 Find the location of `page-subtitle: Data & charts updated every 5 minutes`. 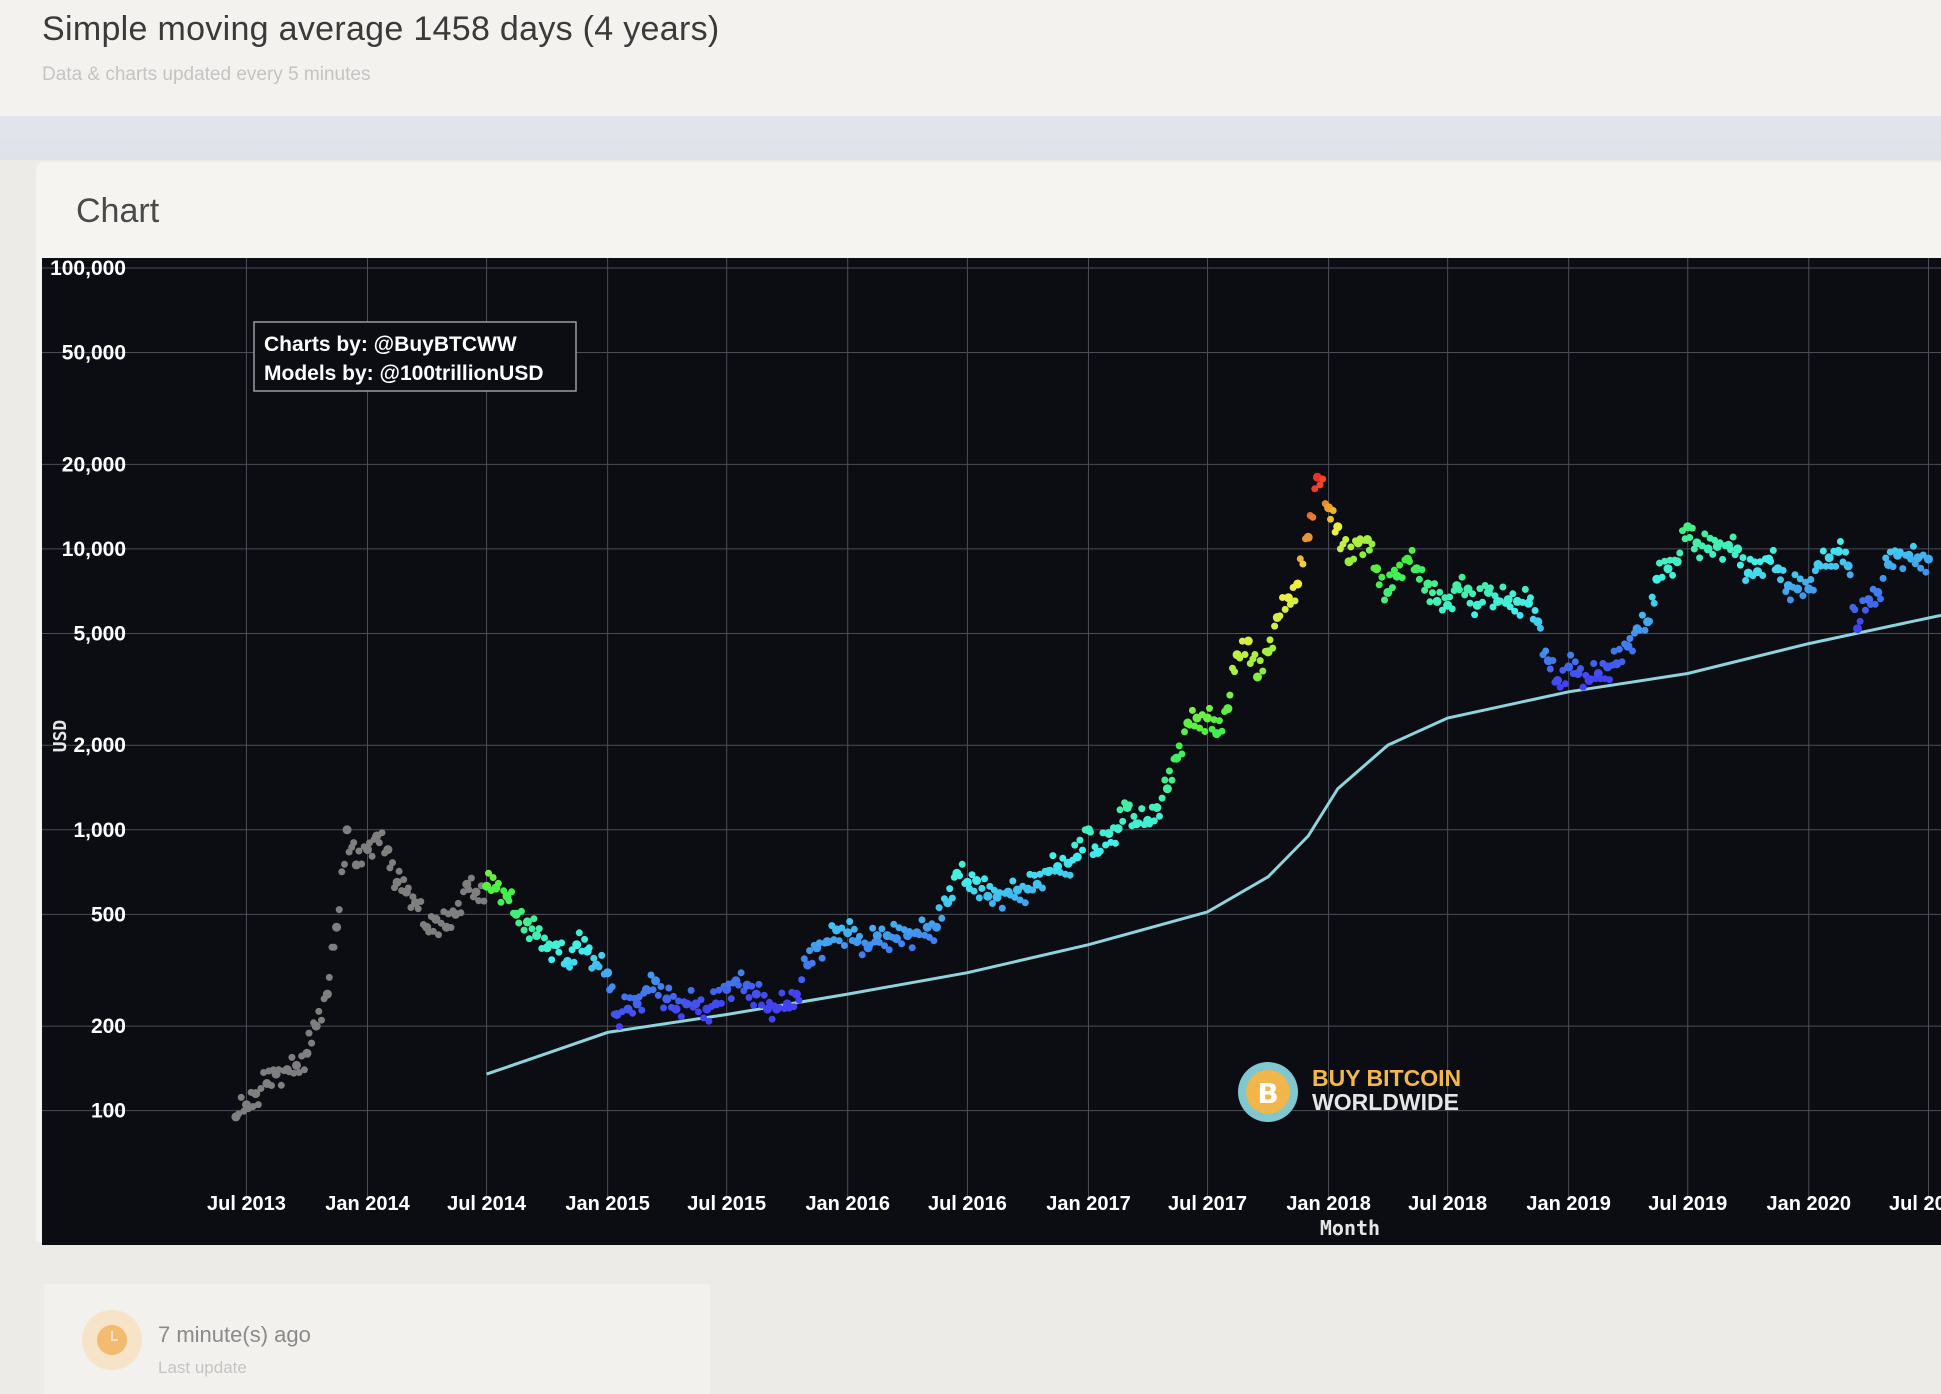

page-subtitle: Data & charts updated every 5 minutes is located at coordinates (206, 74).